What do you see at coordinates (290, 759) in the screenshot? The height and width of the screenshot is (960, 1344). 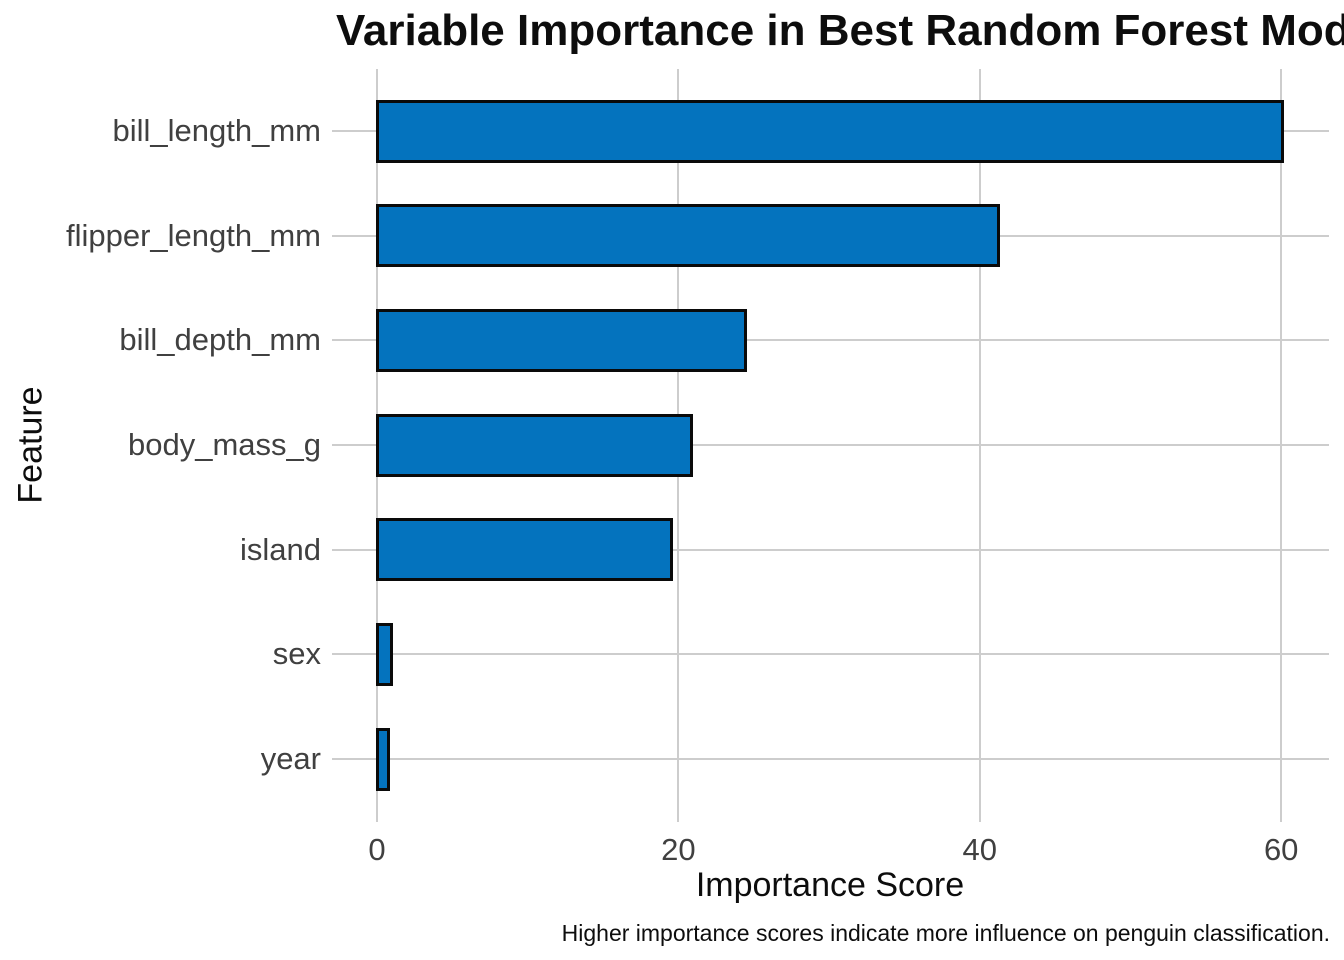 I see `y-tick-label: year` at bounding box center [290, 759].